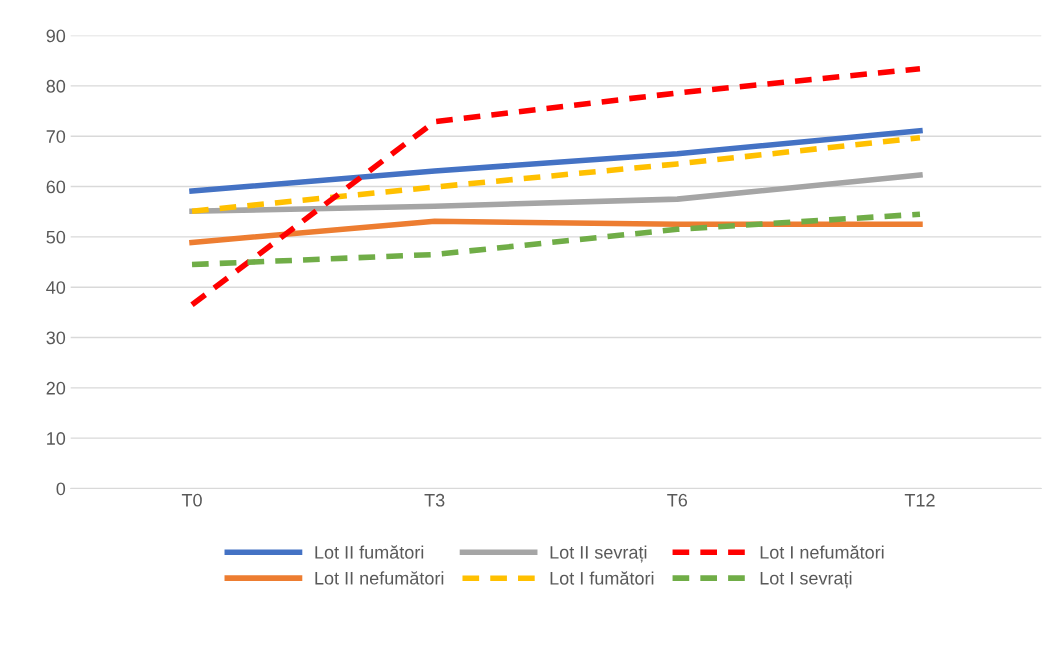 This screenshot has width=1055, height=647. Describe the element at coordinates (677, 500) in the screenshot. I see `x-tick-label: T6` at that location.